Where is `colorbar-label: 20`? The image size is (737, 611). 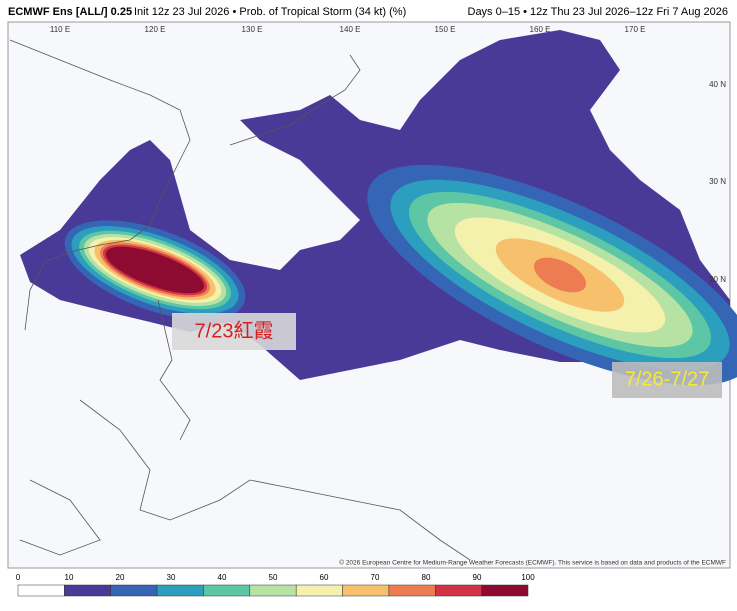 colorbar-label: 20 is located at coordinates (120, 577).